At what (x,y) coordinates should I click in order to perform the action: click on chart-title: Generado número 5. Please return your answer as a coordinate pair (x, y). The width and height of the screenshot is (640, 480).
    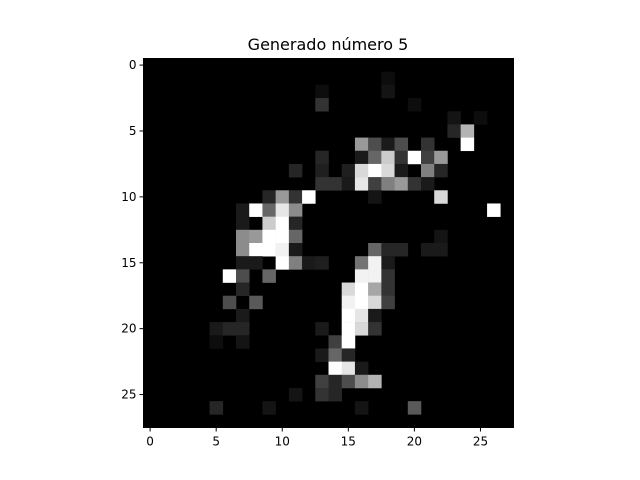
    Looking at the image, I should click on (328, 44).